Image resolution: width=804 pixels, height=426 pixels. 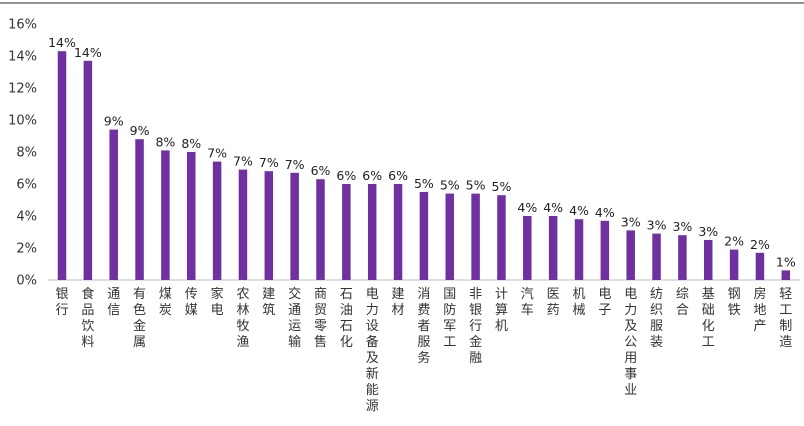 I want to click on x-tick-label: 建材, so click(x=398, y=302).